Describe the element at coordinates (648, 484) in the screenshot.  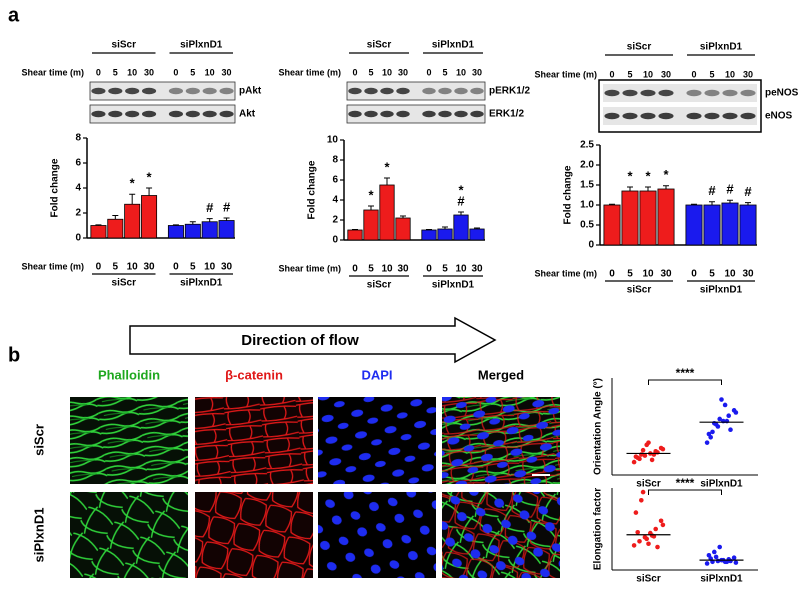
I see `x-tick-label: siScr` at that location.